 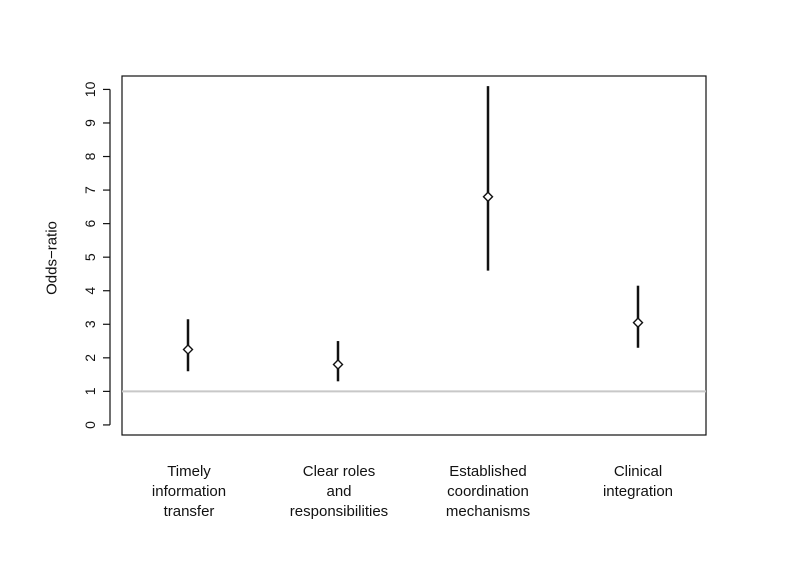 I want to click on y-tick-label: 8, so click(x=90, y=156).